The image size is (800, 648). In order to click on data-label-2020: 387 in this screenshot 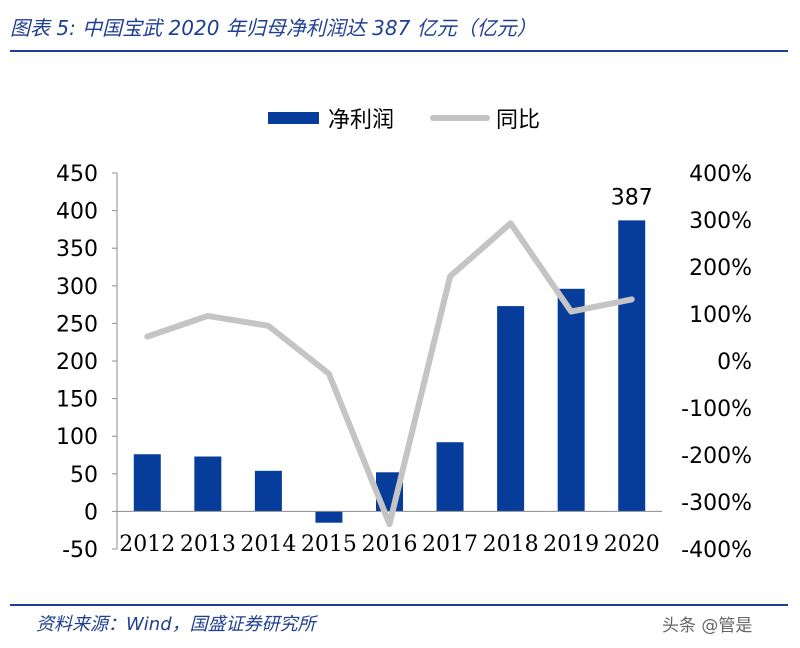, I will do `click(632, 197)`.